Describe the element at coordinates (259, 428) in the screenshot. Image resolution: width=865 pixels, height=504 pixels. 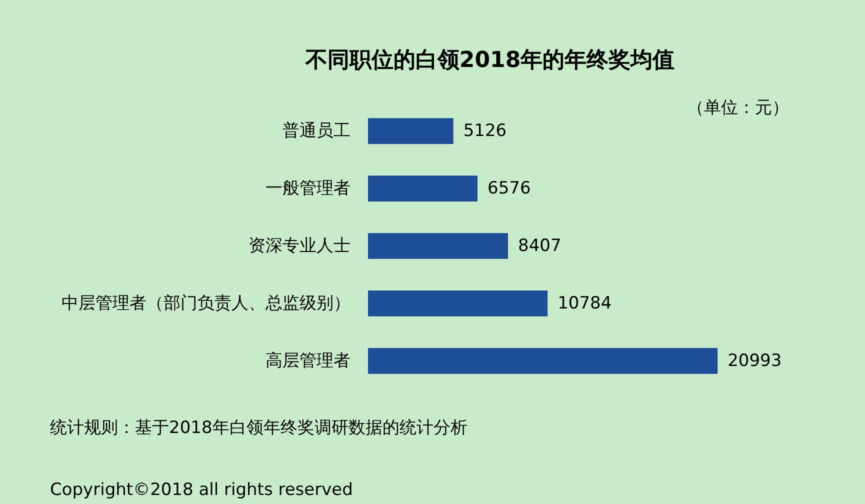
I see `text: 统计规则：基于2018年白领年终奖调研数据的统计分析` at that location.